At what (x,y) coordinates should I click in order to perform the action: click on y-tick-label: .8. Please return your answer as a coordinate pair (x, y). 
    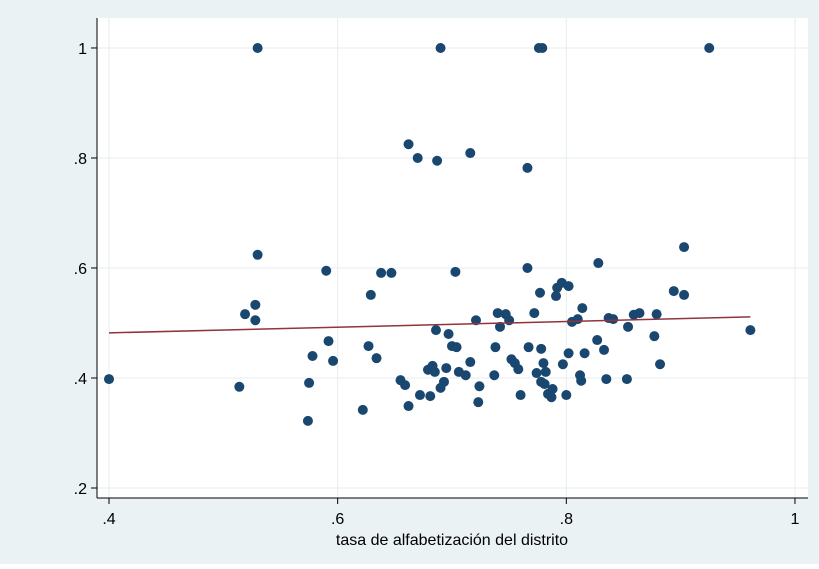
    Looking at the image, I should click on (80, 159).